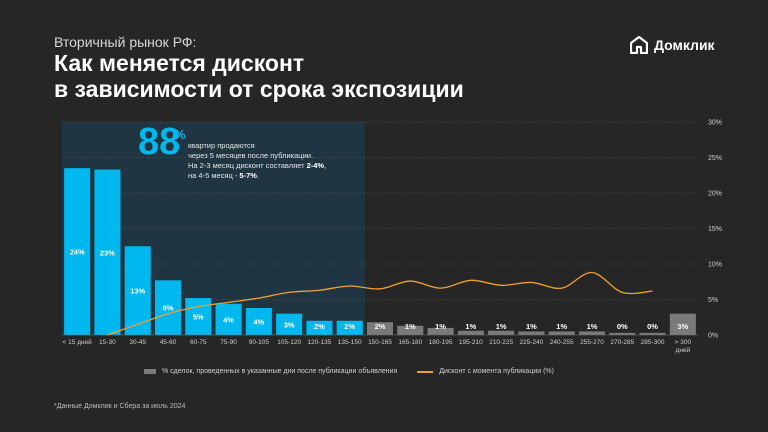  I want to click on x-tick-label: 45-60, so click(168, 342).